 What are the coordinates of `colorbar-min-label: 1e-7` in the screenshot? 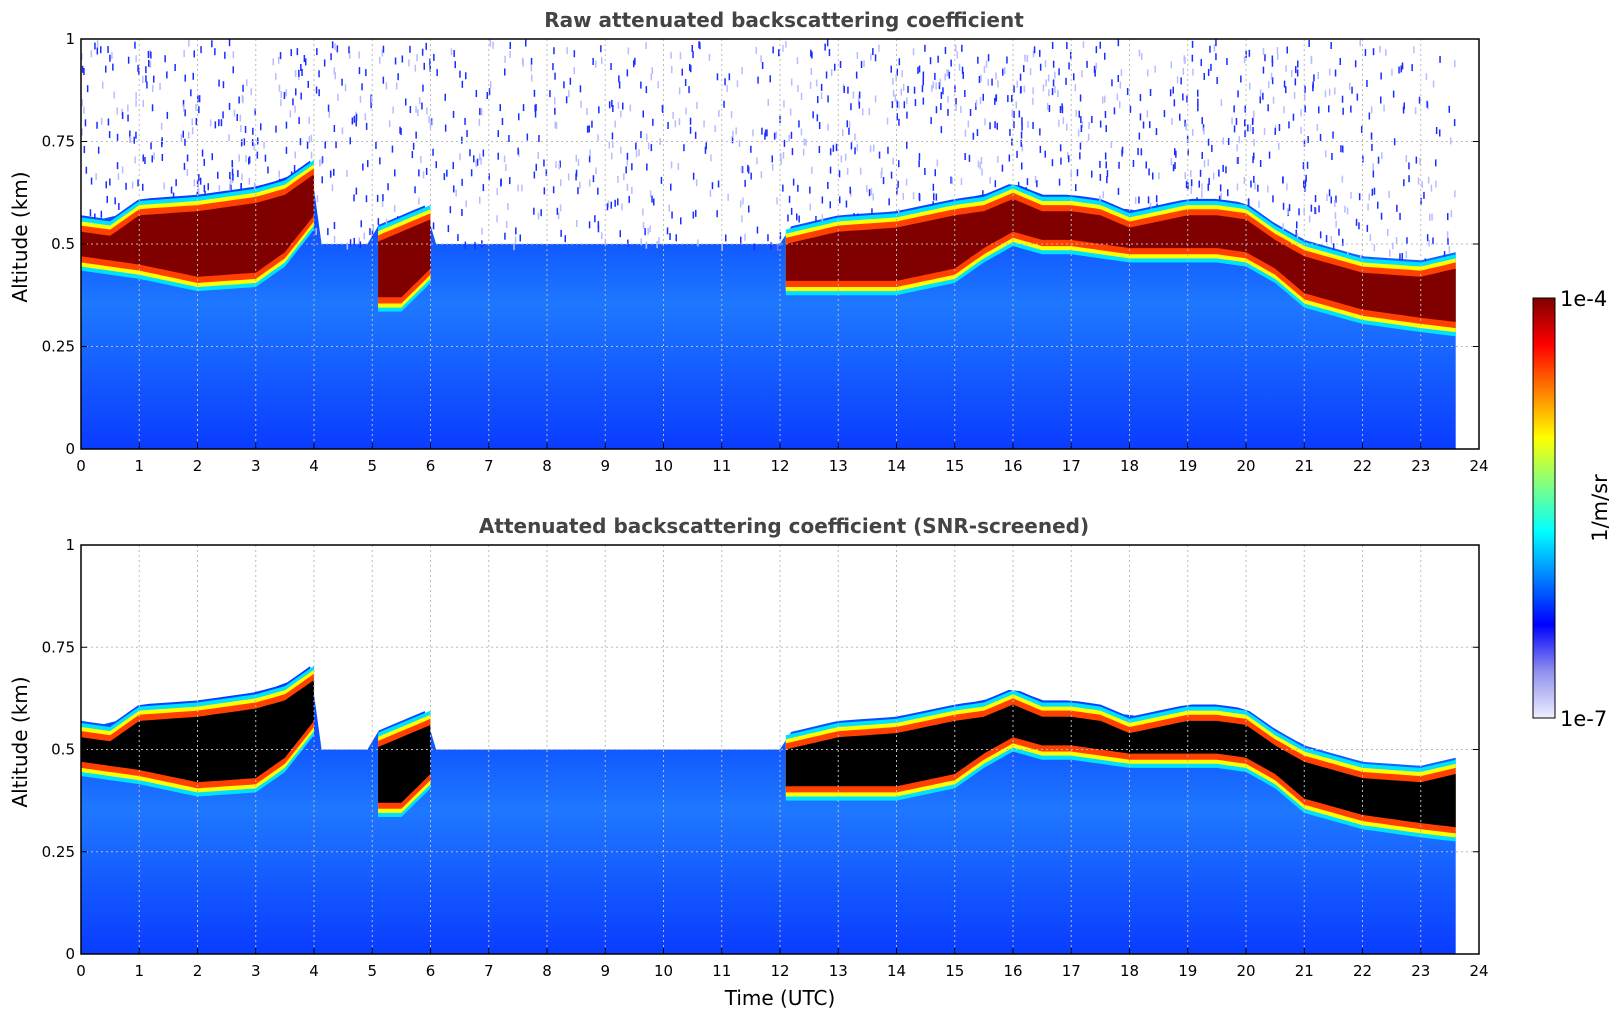 It's located at (1583, 719).